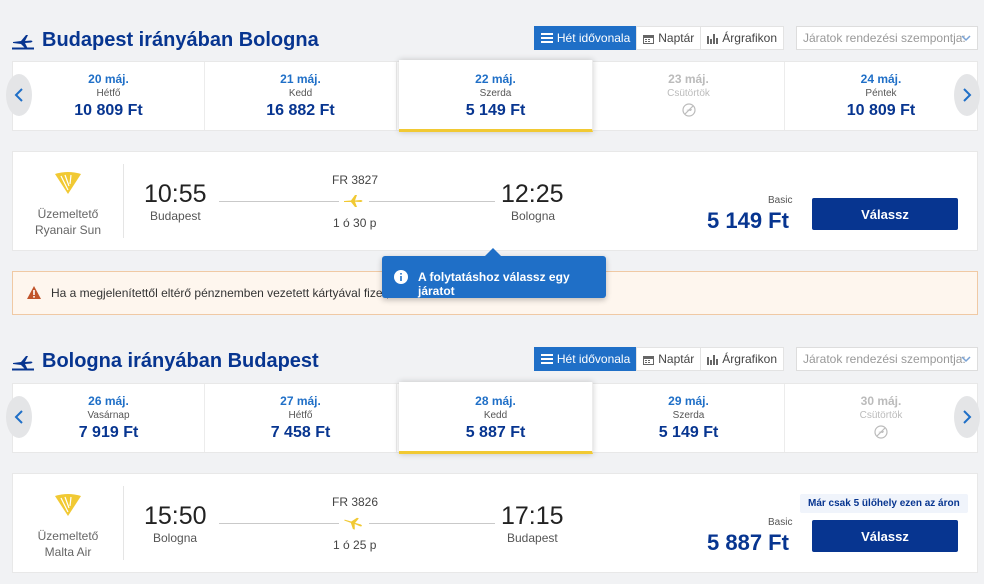  What do you see at coordinates (355, 180) in the screenshot?
I see `flight-number: FR 3827` at bounding box center [355, 180].